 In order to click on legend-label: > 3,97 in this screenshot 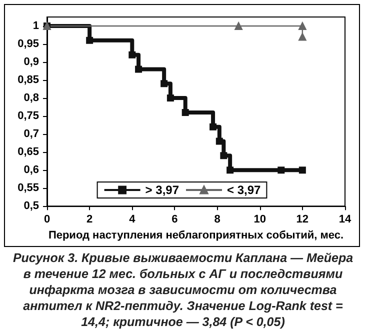, I will do `click(162, 190)`.